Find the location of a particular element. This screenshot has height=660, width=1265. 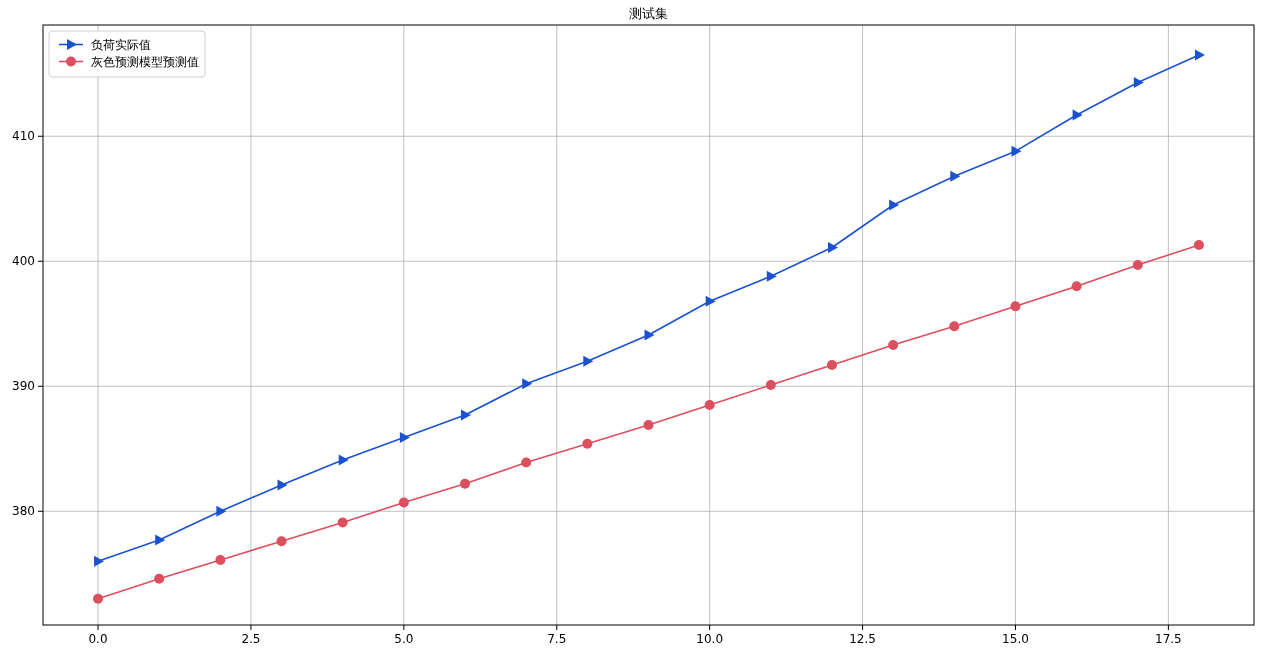

legend-label: 灰色预测模型预测值 is located at coordinates (145, 62).